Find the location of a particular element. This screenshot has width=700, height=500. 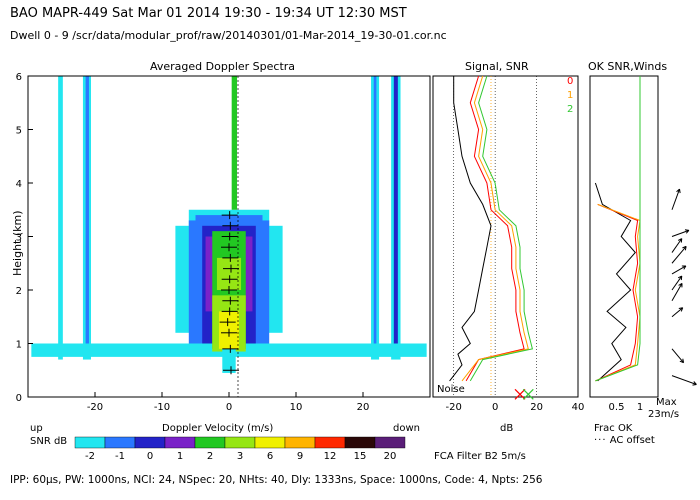

colorbar-level: 0 is located at coordinates (150, 456).